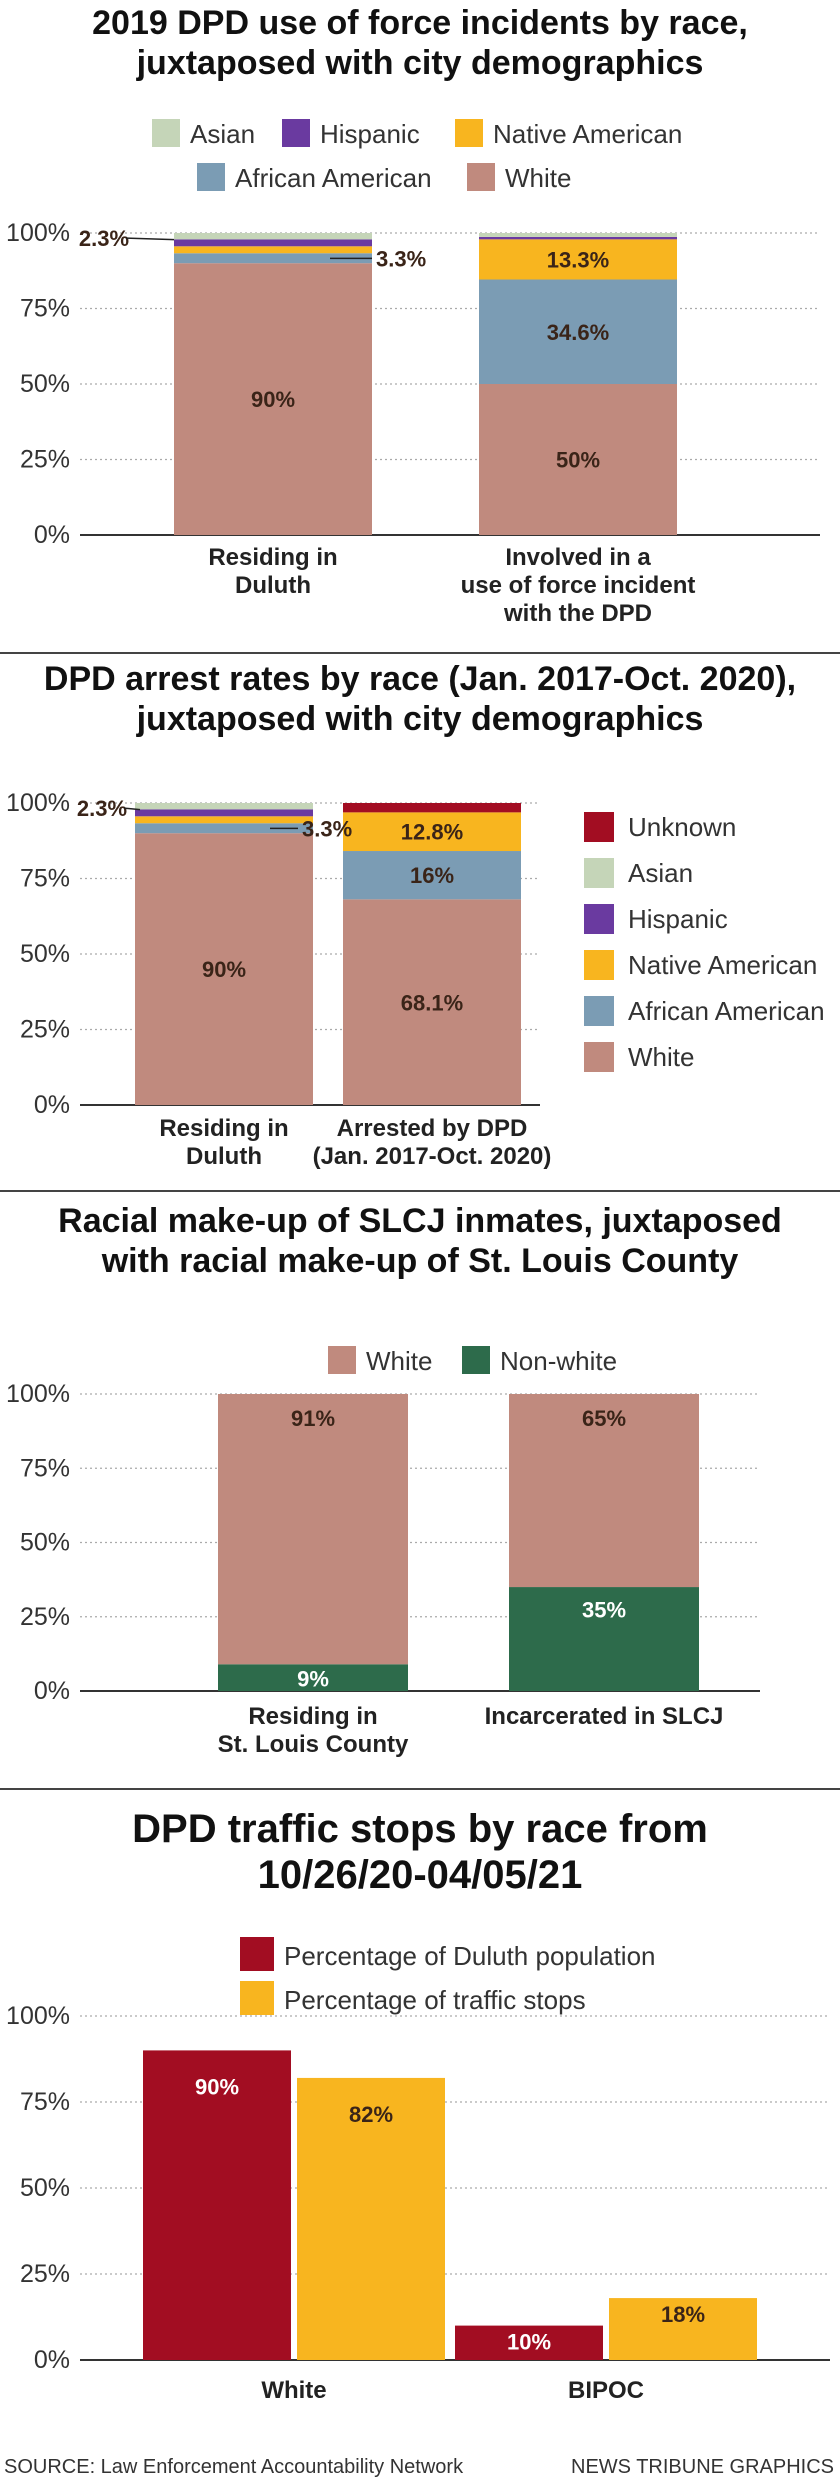 Image resolution: width=840 pixels, height=2486 pixels. I want to click on legend-label: Percentage of traffic stops, so click(435, 2000).